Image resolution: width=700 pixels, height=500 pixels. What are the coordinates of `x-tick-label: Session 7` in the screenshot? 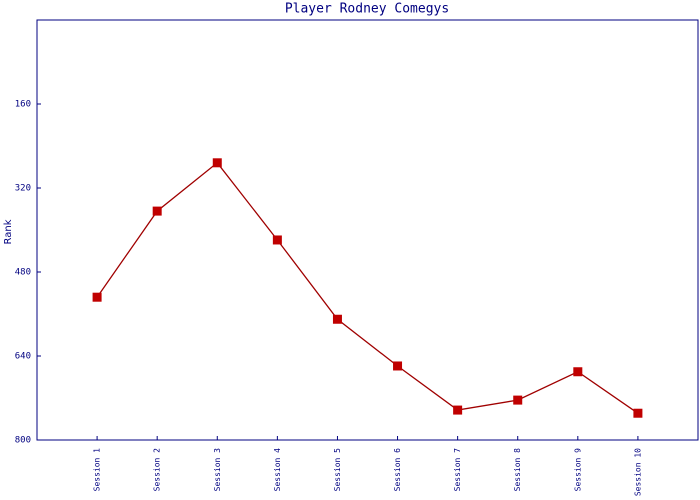 It's located at (457, 470).